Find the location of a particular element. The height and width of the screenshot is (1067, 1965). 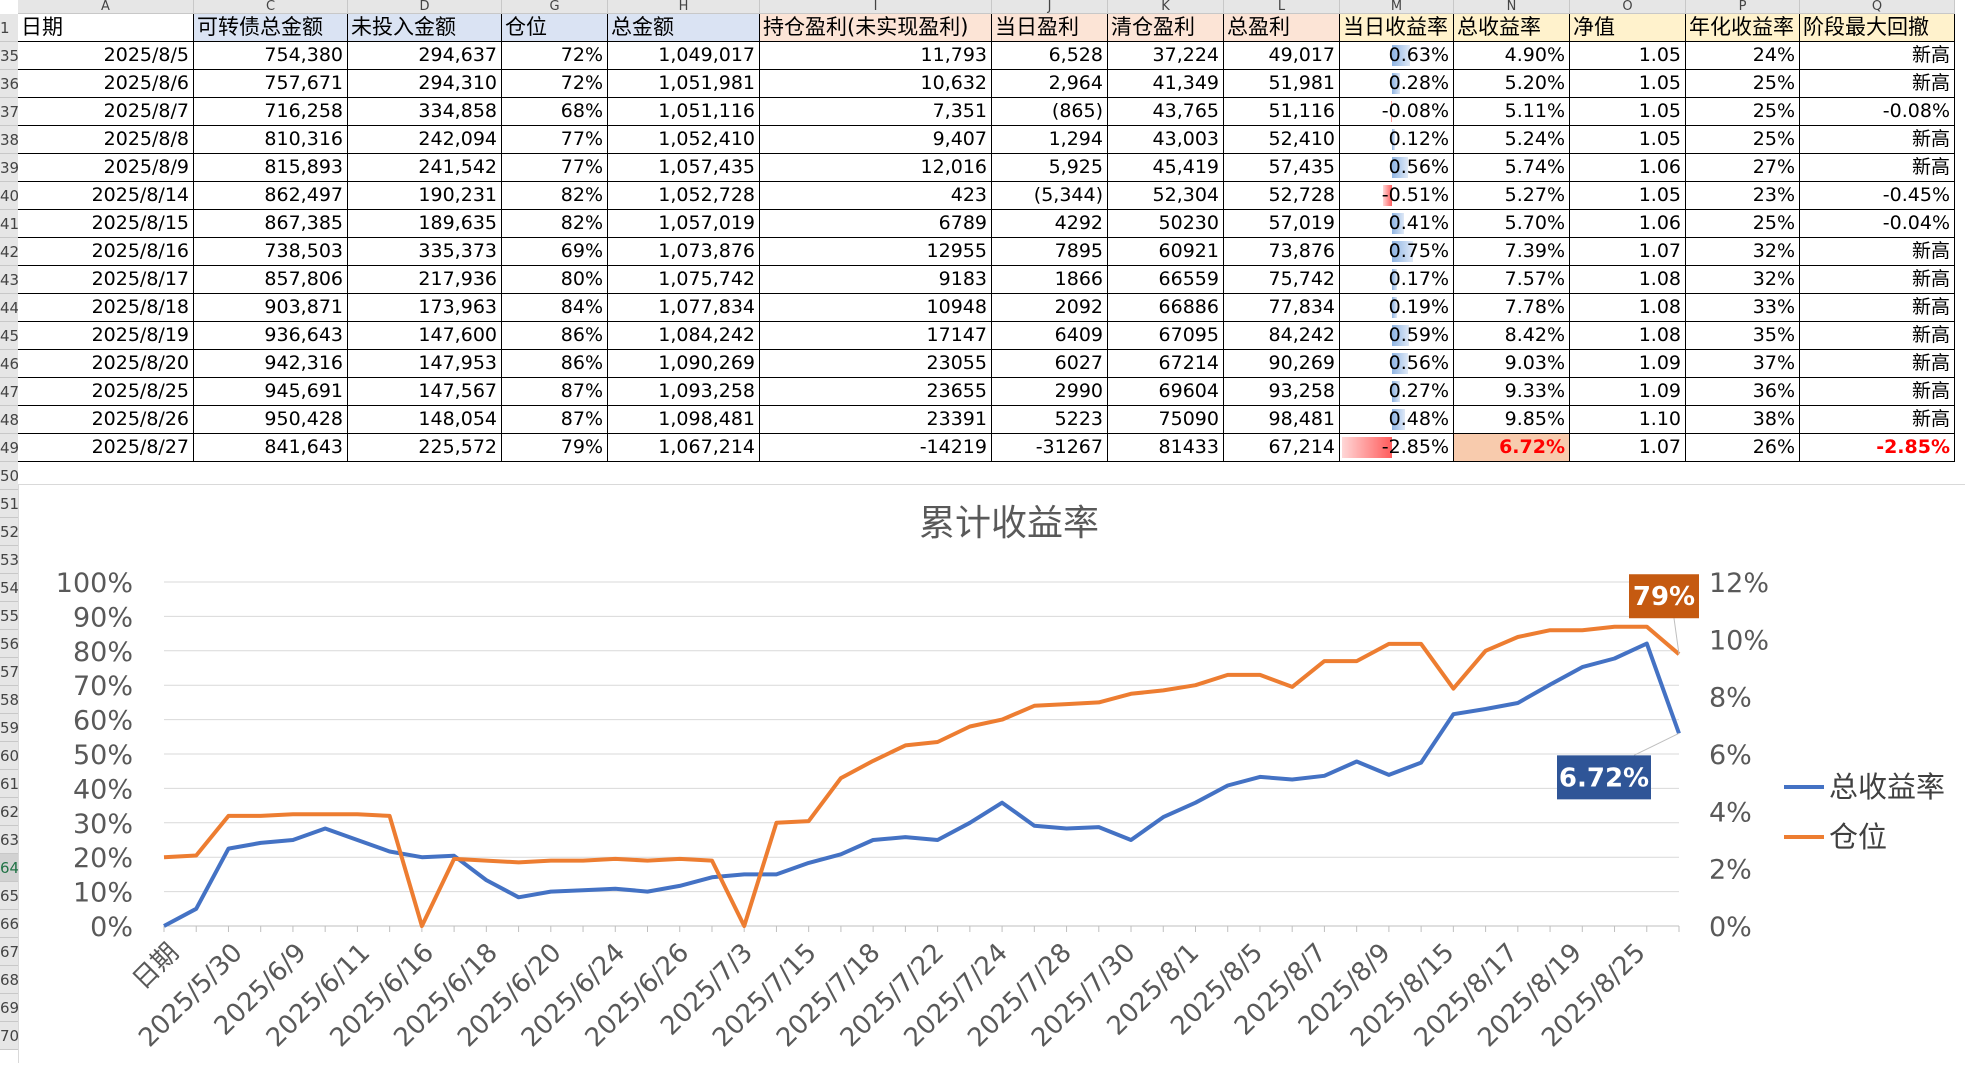

column-header-H: H is located at coordinates (684, 7).